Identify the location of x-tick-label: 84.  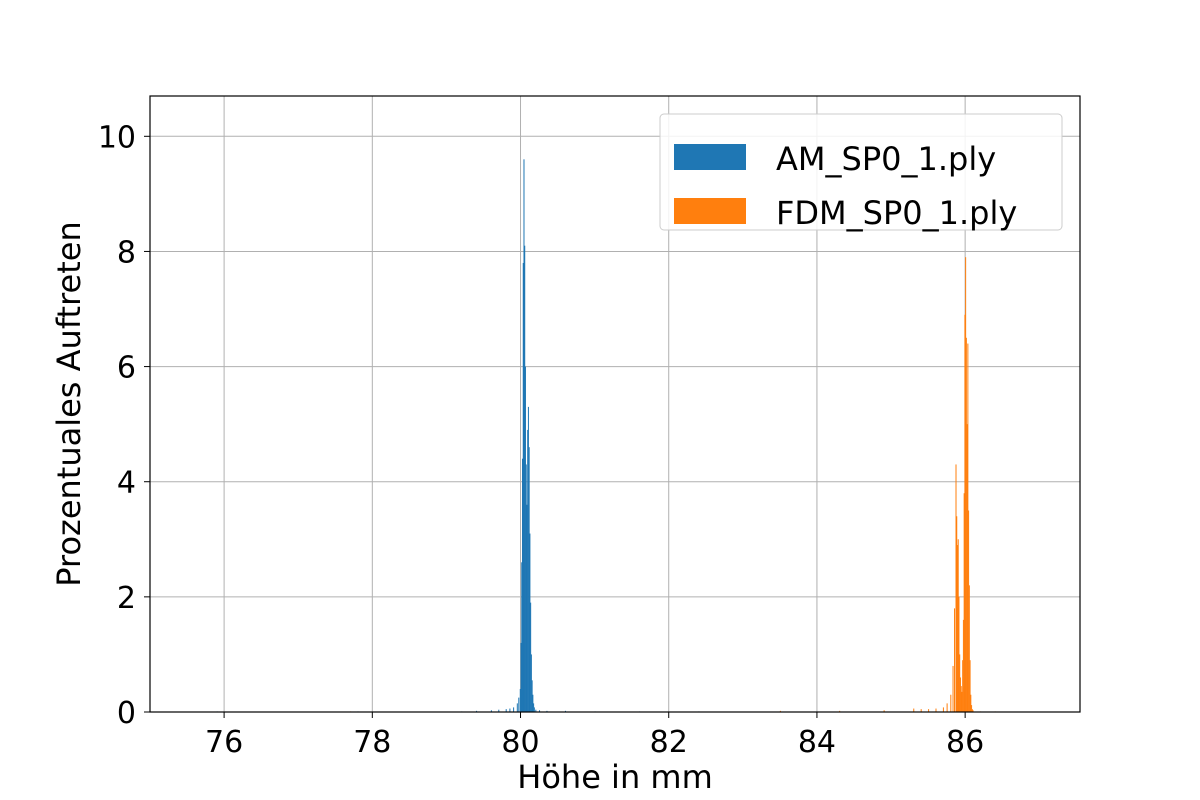
(817, 742).